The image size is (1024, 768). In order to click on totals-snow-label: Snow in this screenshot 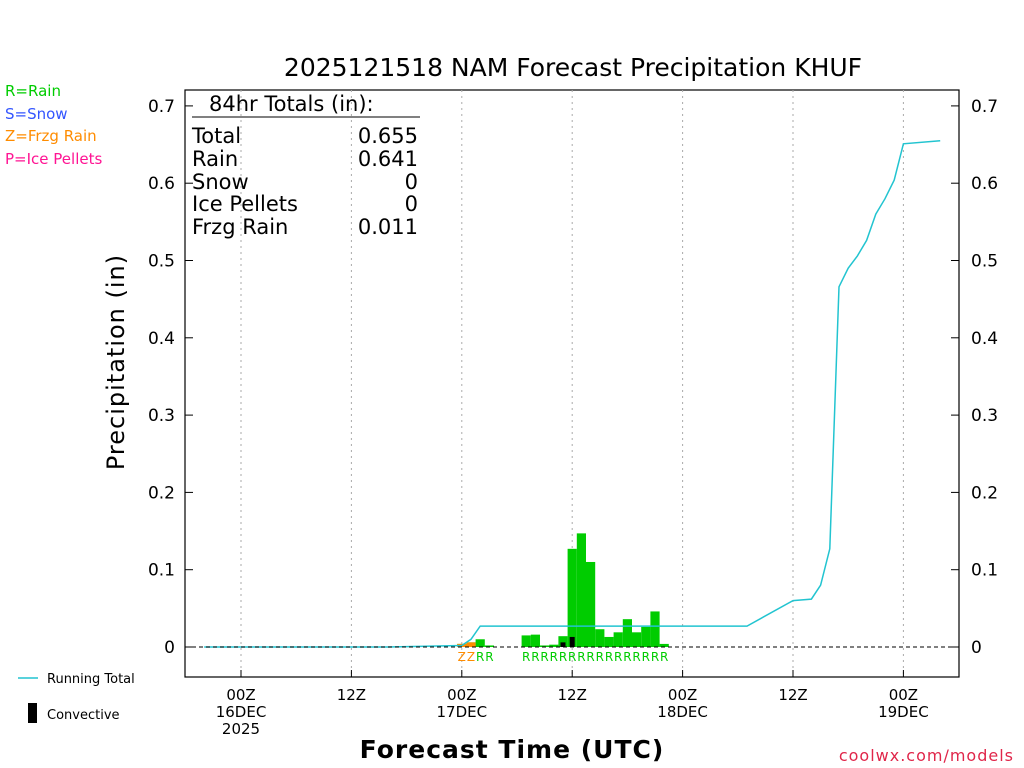, I will do `click(220, 182)`.